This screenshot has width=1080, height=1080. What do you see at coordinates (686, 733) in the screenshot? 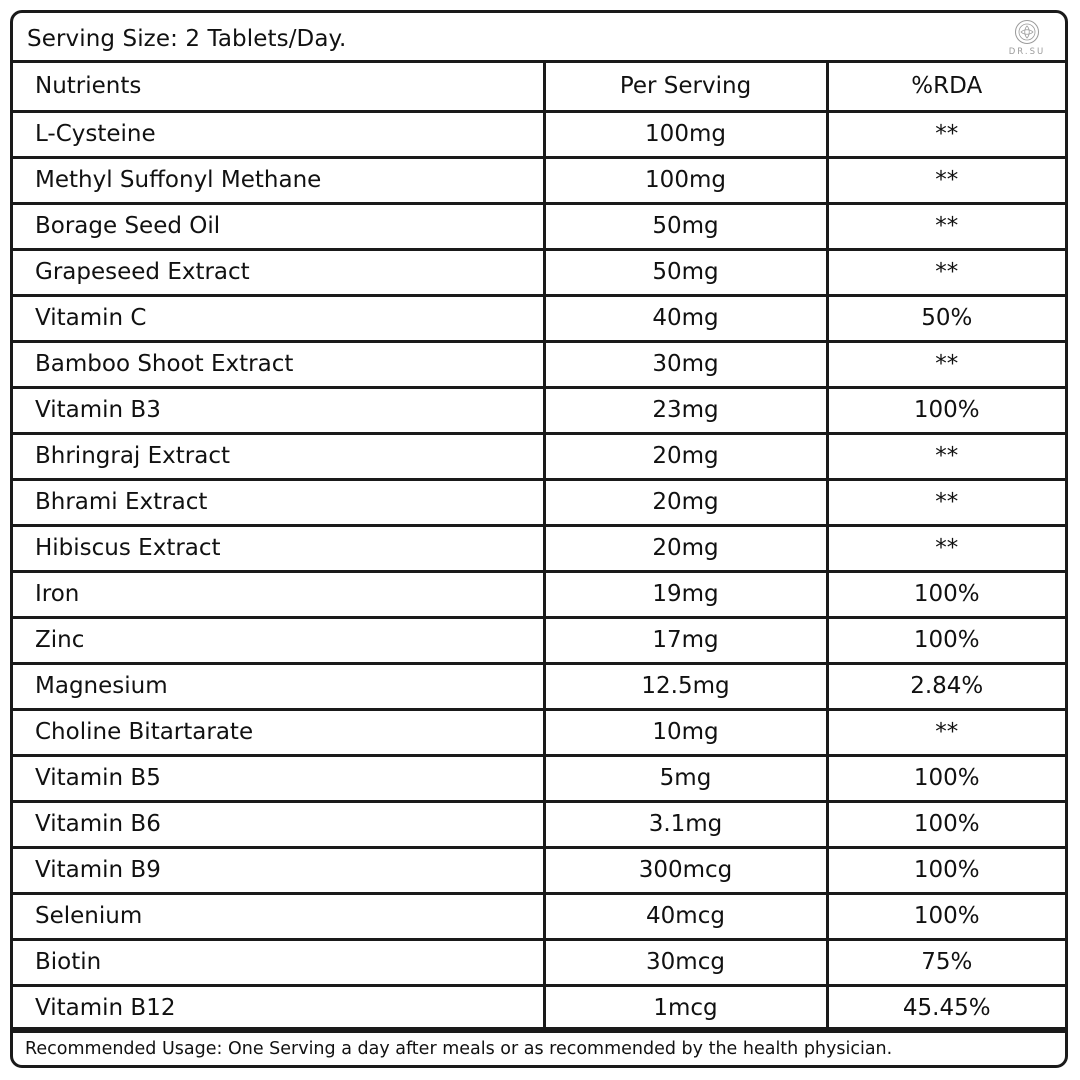
I see `per-serving-value: 10mg` at bounding box center [686, 733].